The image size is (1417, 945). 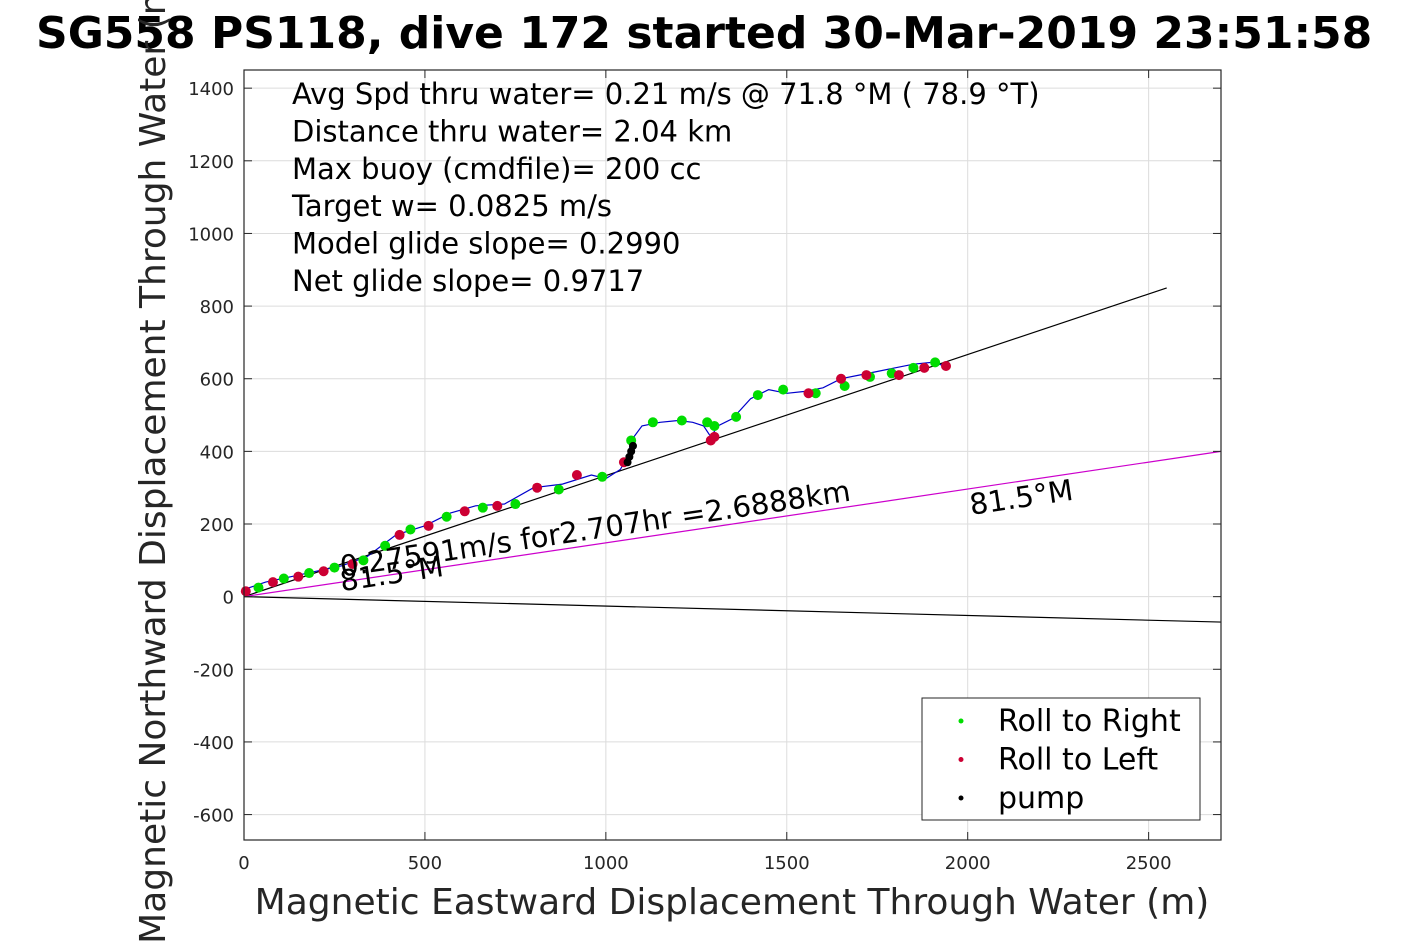 What do you see at coordinates (606, 863) in the screenshot?
I see `x-tick-label: 1000` at bounding box center [606, 863].